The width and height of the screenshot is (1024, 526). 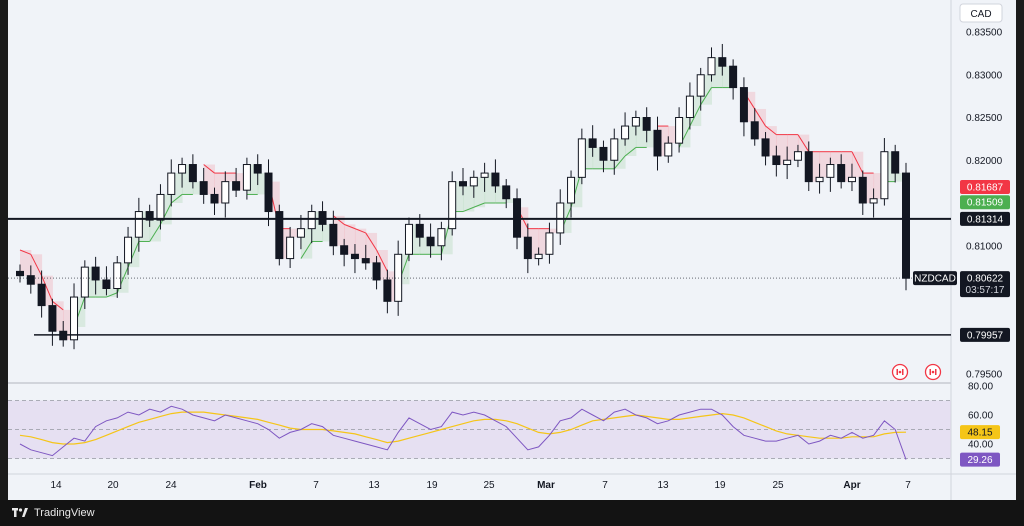 What do you see at coordinates (56, 485) in the screenshot?
I see `time-tick-label: 14` at bounding box center [56, 485].